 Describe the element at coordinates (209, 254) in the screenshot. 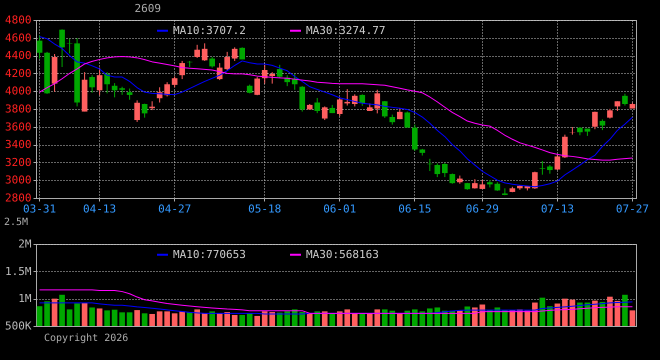

I see `legend-label: MA10:770653` at that location.